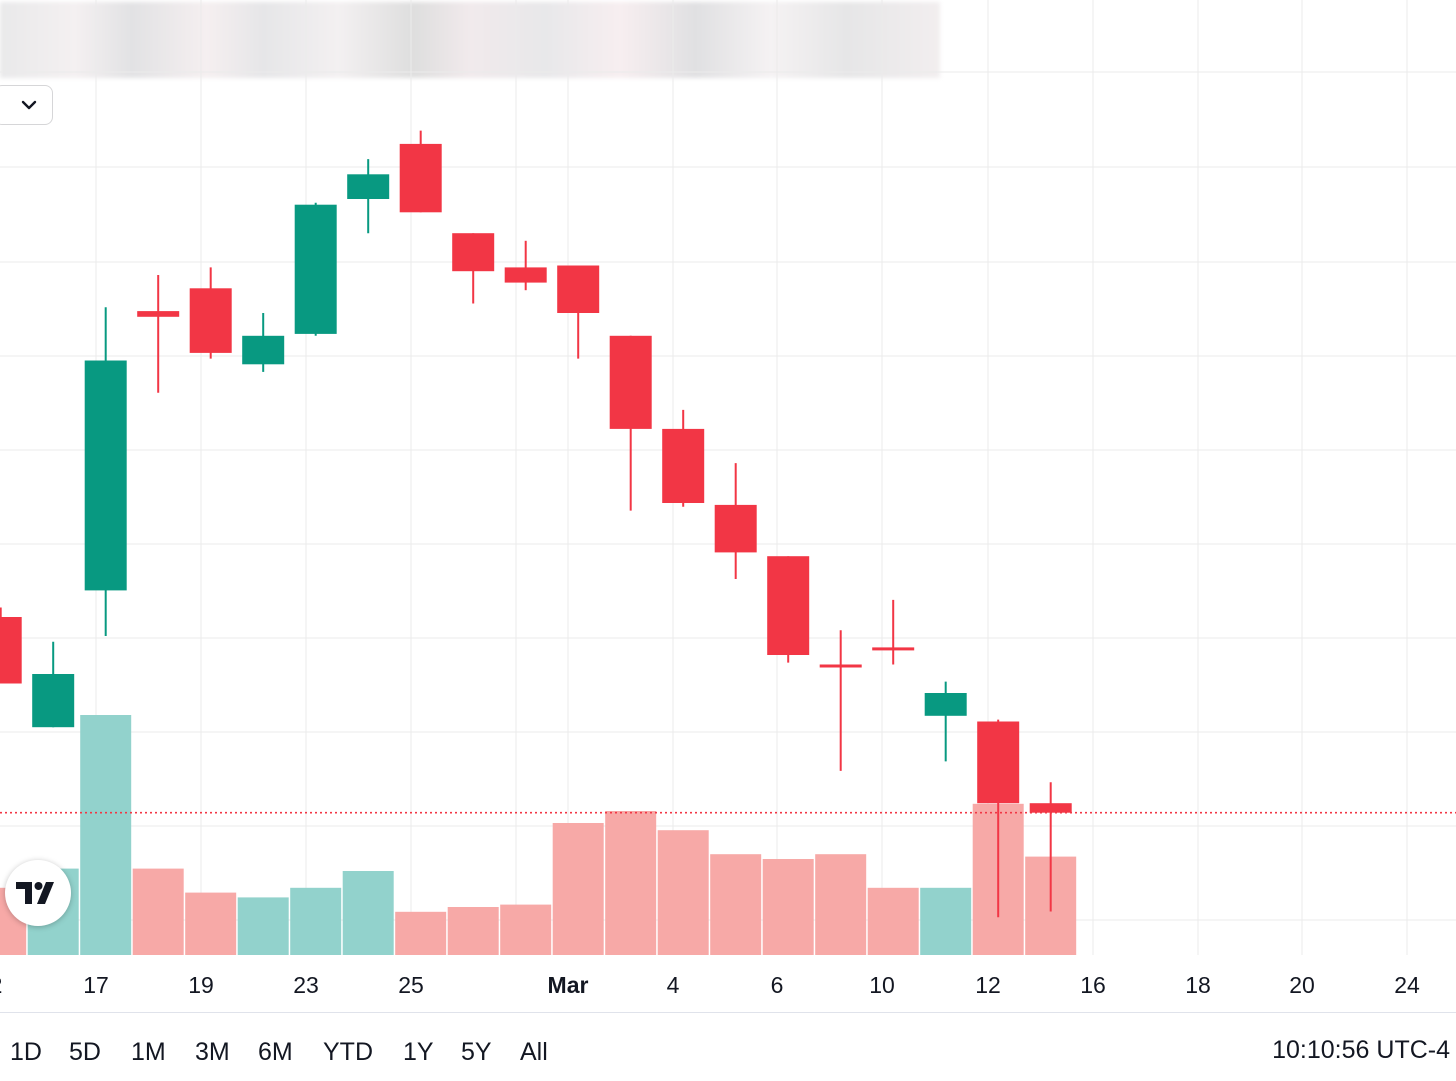 The width and height of the screenshot is (1456, 1081). I want to click on x-tick-label: 25, so click(411, 985).